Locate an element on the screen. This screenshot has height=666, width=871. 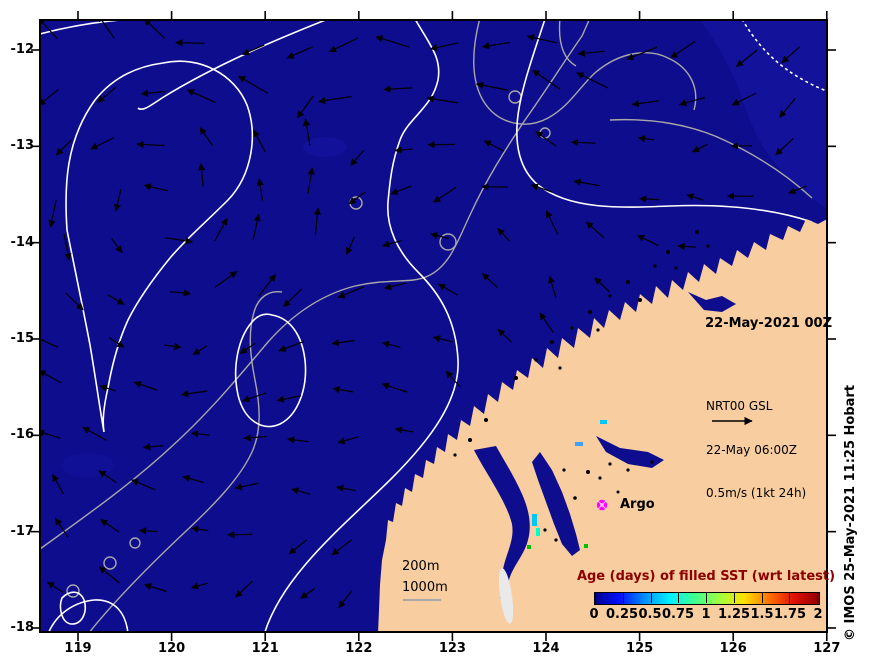
depth-1000m-label: 1000m is located at coordinates (425, 587).